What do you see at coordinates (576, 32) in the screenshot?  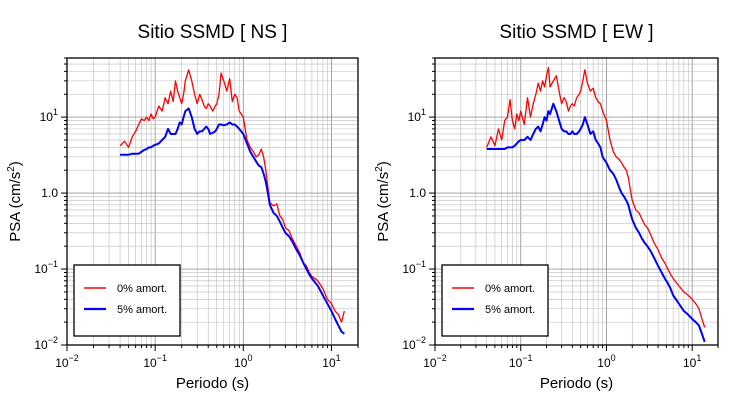 I see `chart-title: Sitio SSMD [ EW ]` at bounding box center [576, 32].